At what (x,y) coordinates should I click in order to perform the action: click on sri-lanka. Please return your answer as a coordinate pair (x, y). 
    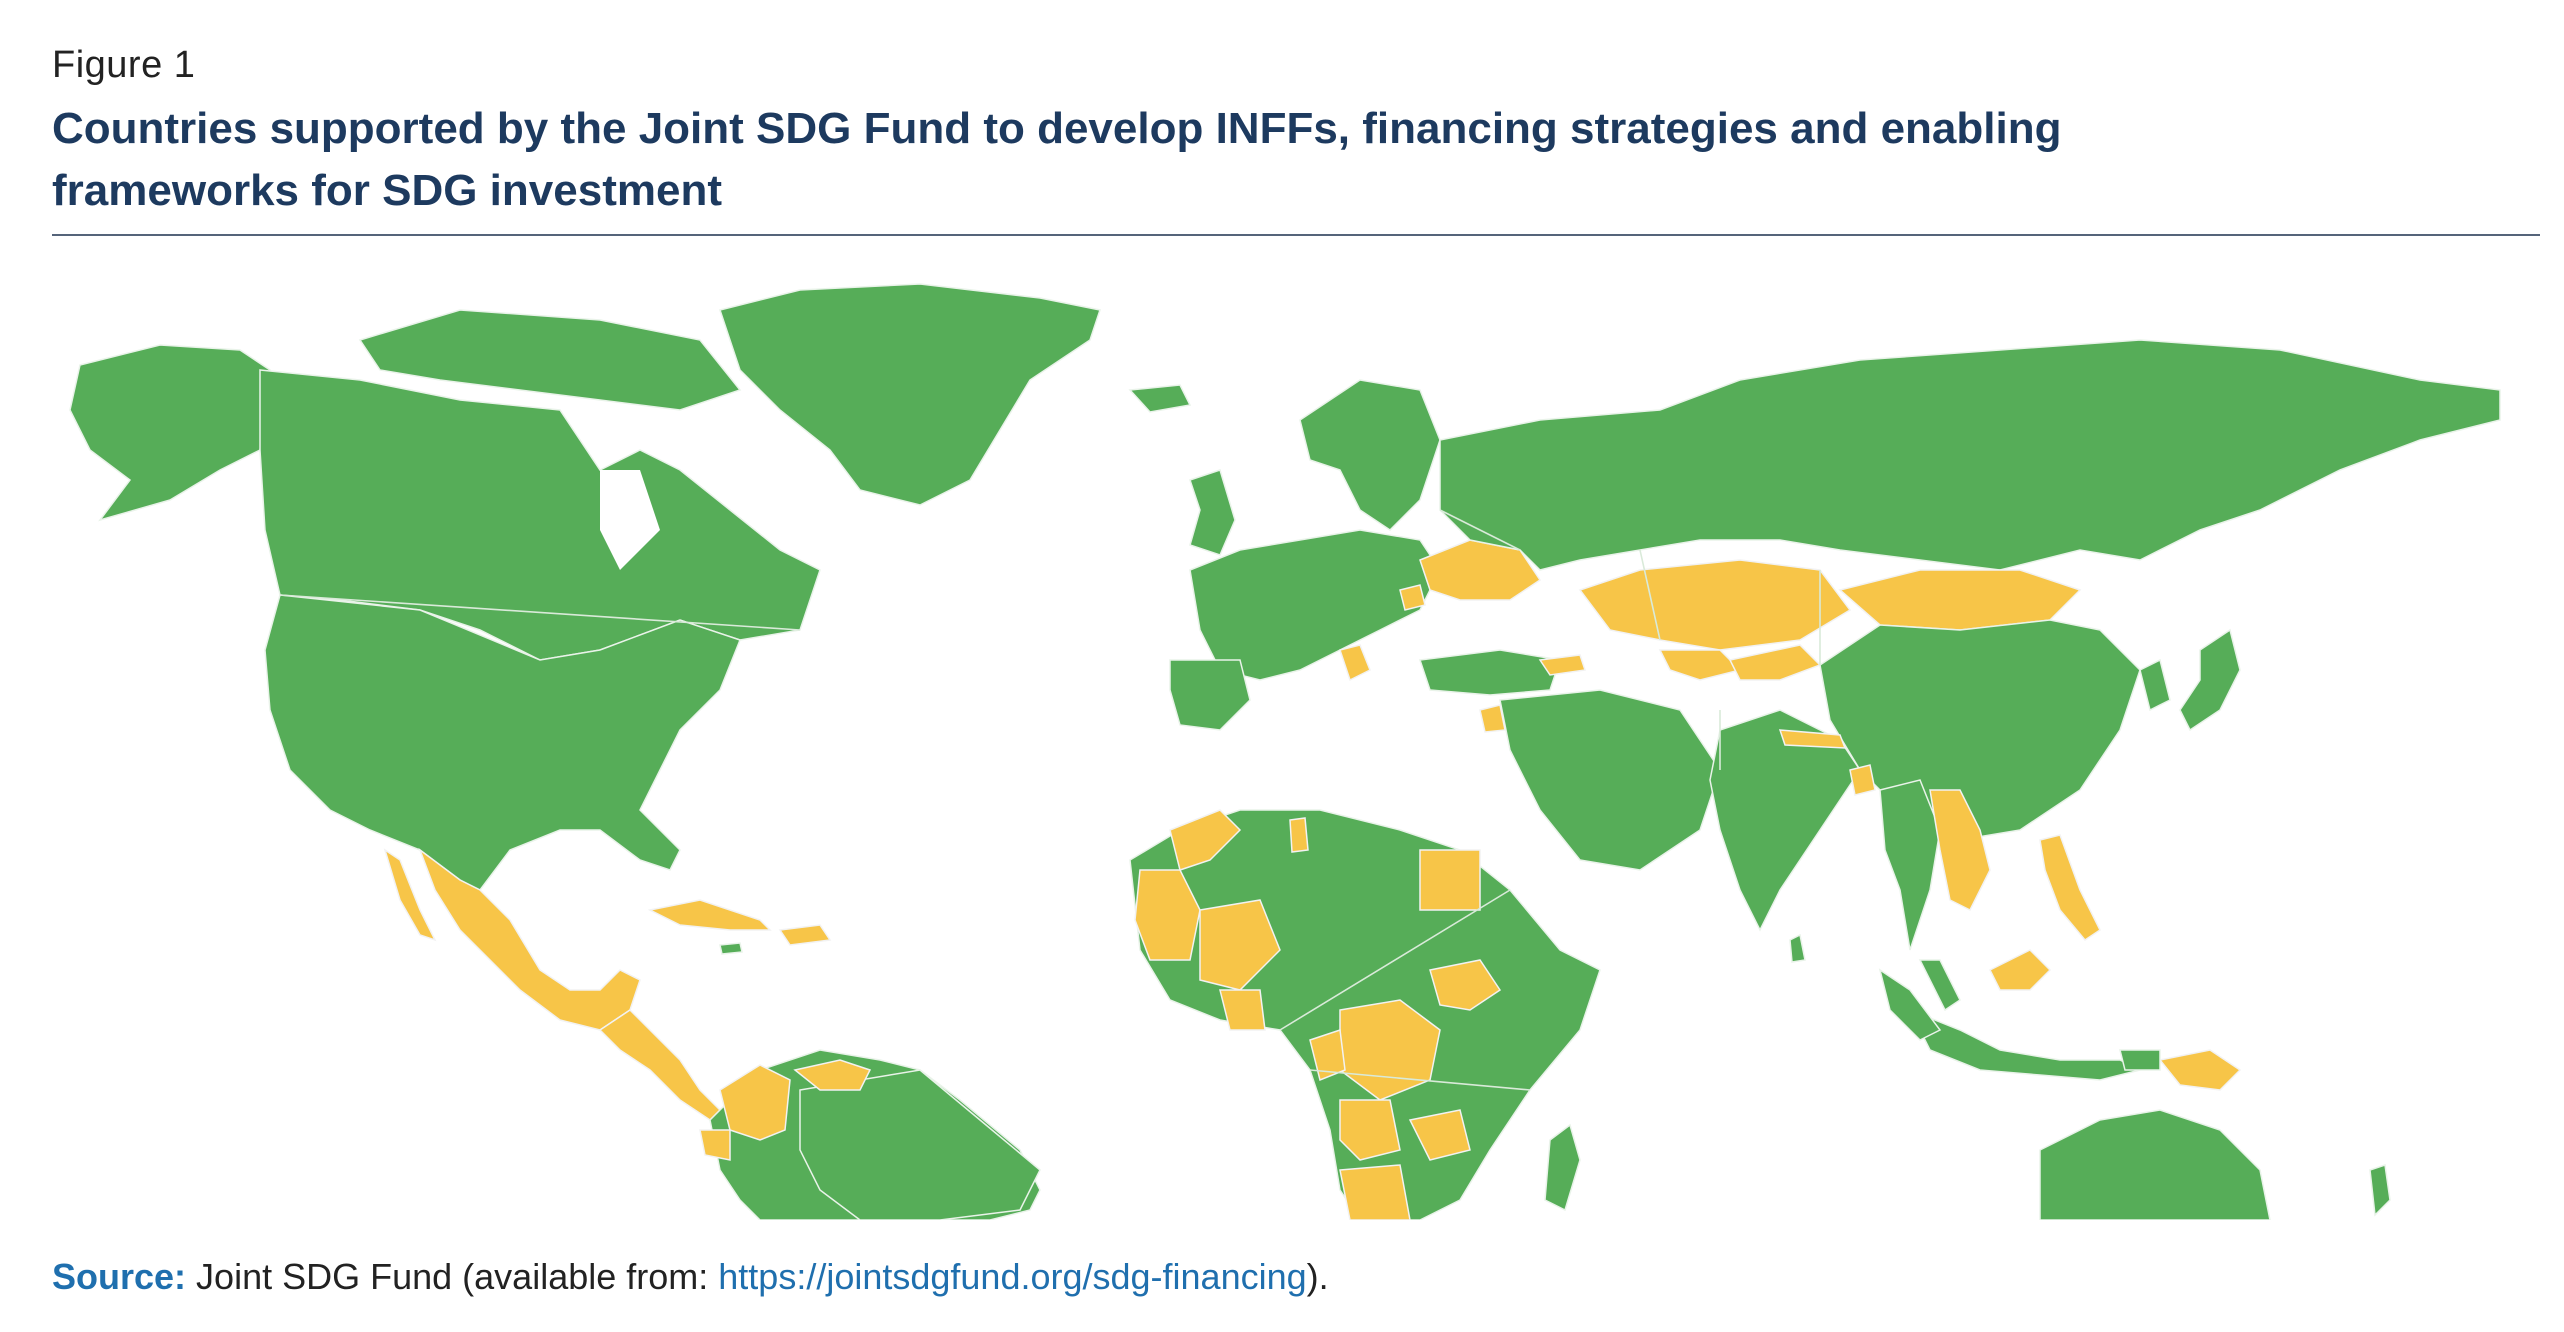
    Looking at the image, I should click on (1797, 948).